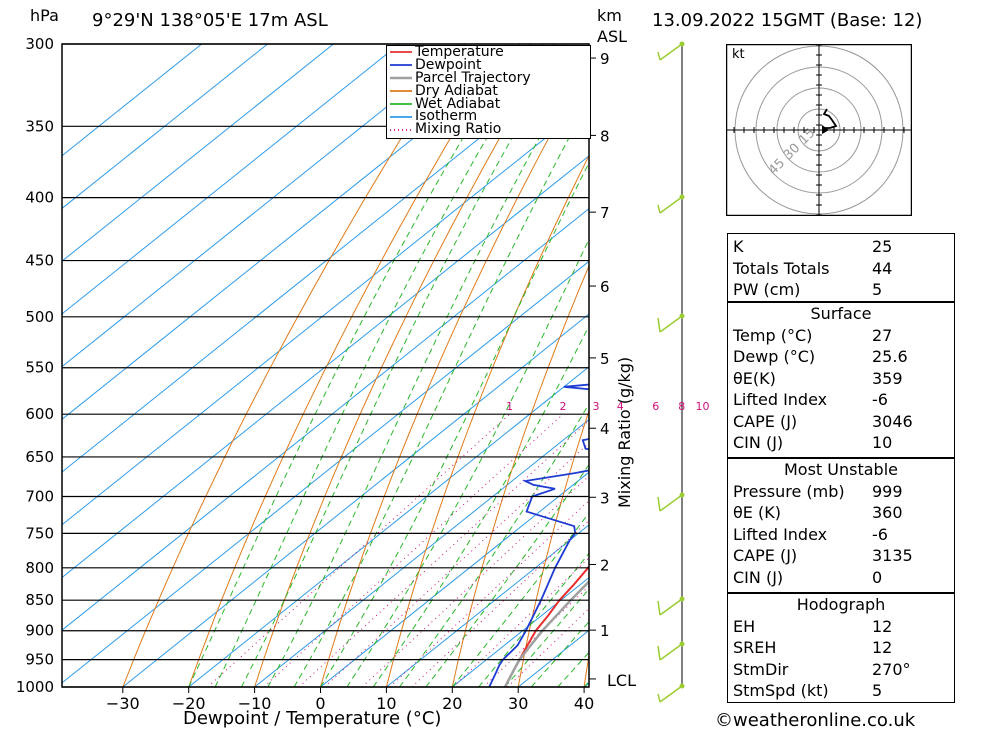  Describe the element at coordinates (595, 406) in the screenshot. I see `mixing-ratio-value-label: 3` at that location.